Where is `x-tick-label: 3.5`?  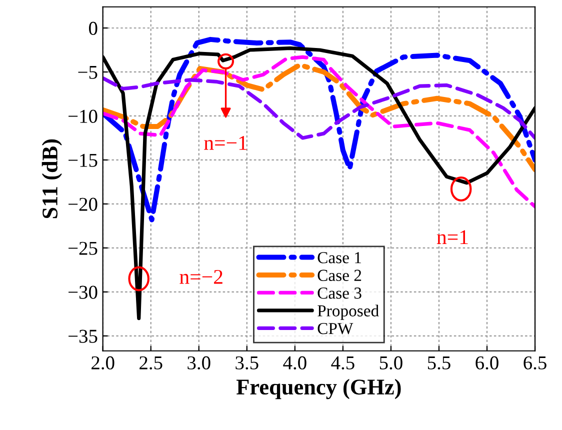
x-tick-label: 3.5 is located at coordinates (247, 363).